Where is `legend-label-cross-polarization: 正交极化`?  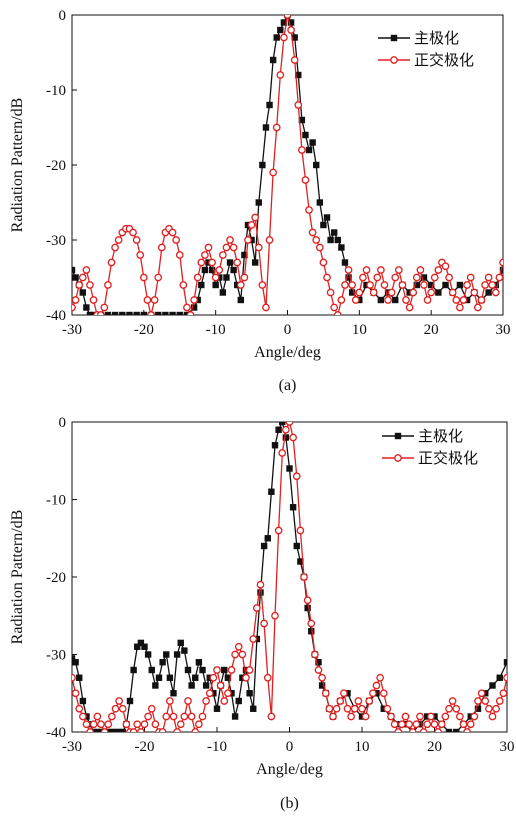 legend-label-cross-polarization: 正交极化 is located at coordinates (448, 458).